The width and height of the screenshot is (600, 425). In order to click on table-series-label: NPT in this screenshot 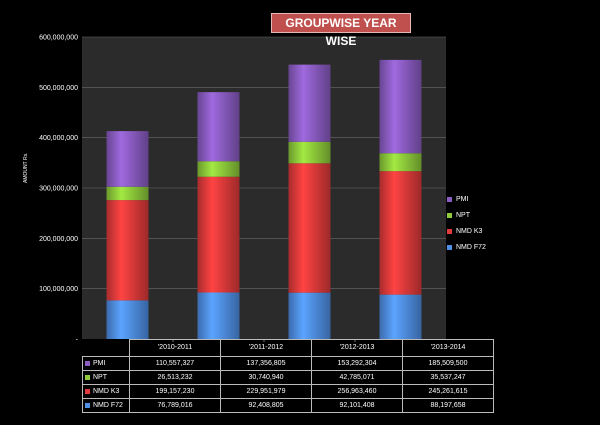, I will do `click(106, 377)`.